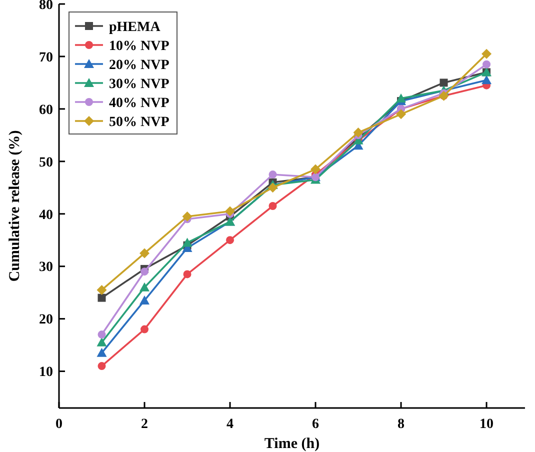  I want to click on y-tick-label: 50, so click(46, 162).